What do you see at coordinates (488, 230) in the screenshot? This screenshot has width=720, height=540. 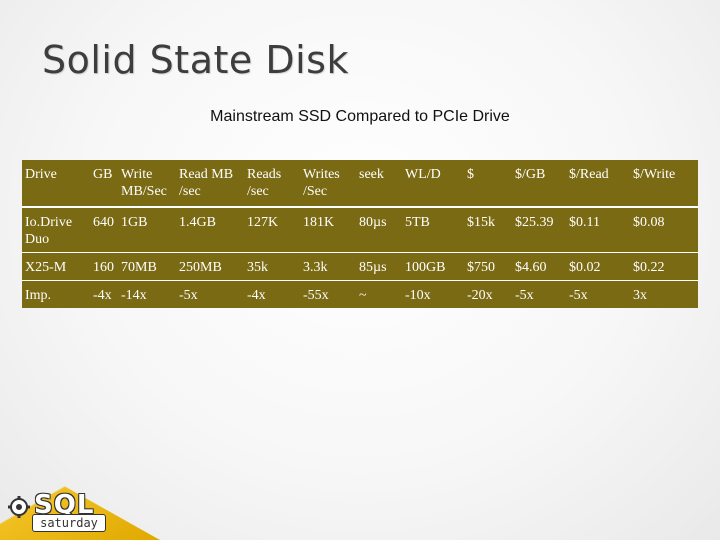 I see `table-cell: $15k` at bounding box center [488, 230].